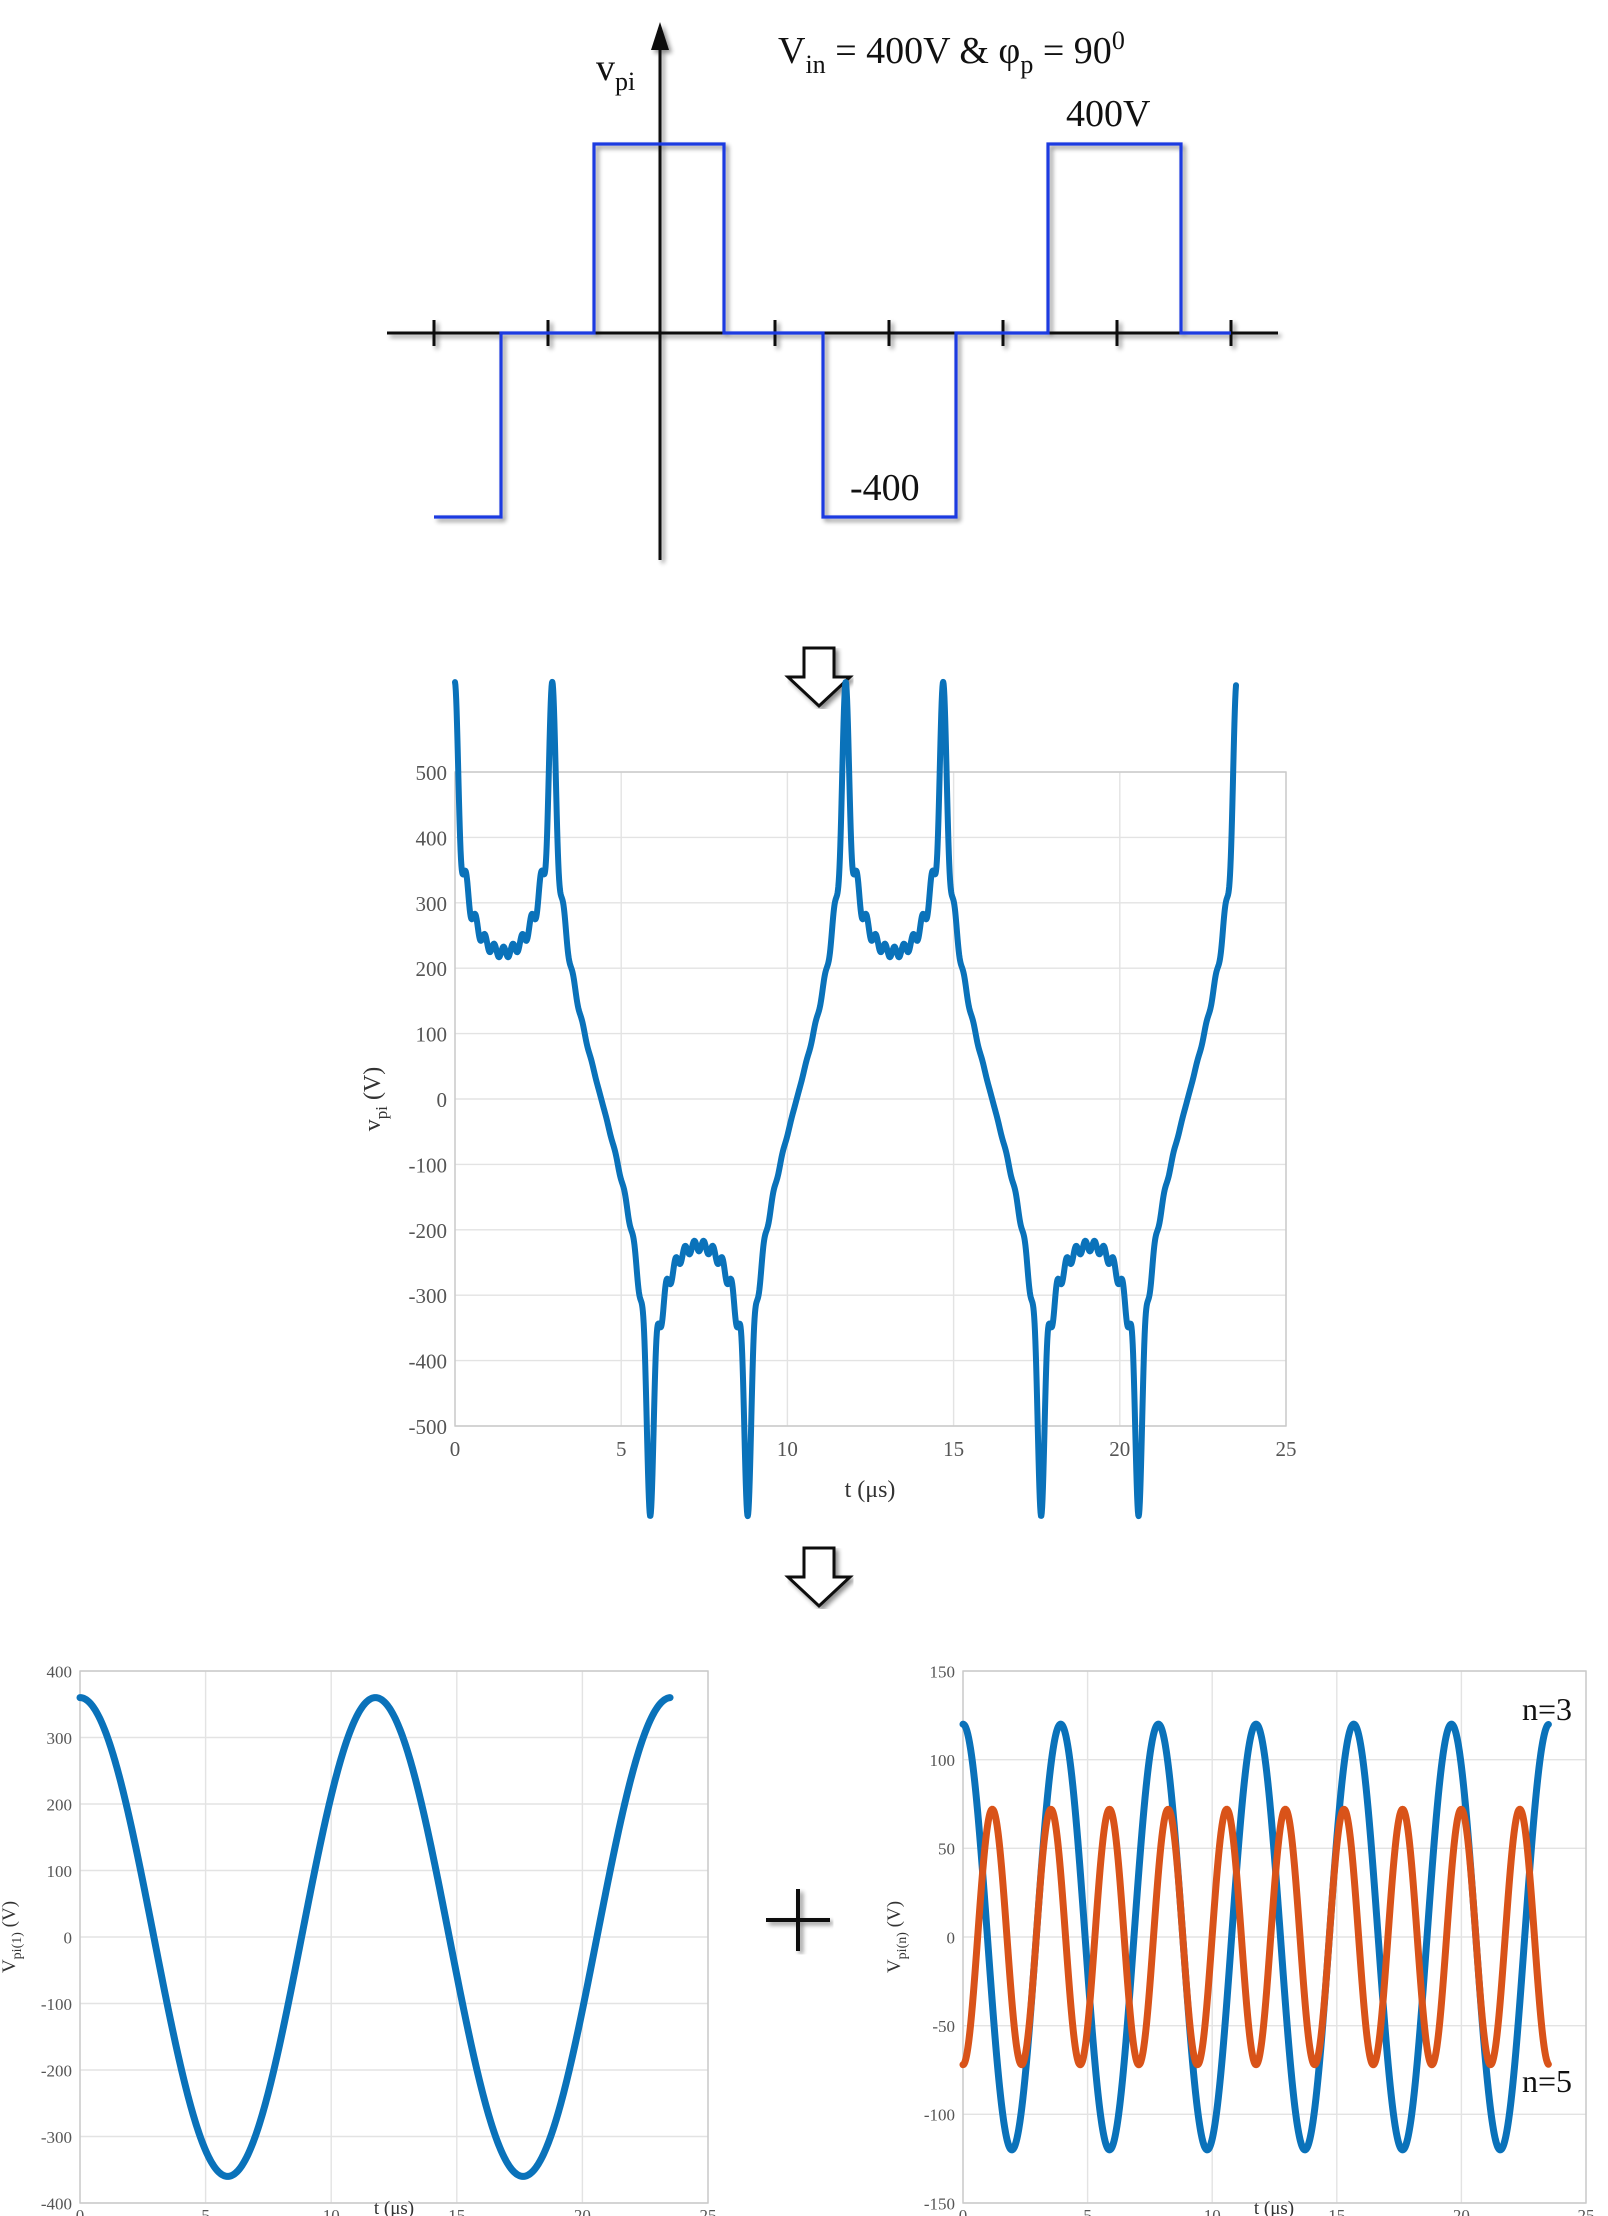 Image resolution: width=1608 pixels, height=2216 pixels. What do you see at coordinates (660, 36) in the screenshot?
I see `sketch-y-axis-arrowhead` at bounding box center [660, 36].